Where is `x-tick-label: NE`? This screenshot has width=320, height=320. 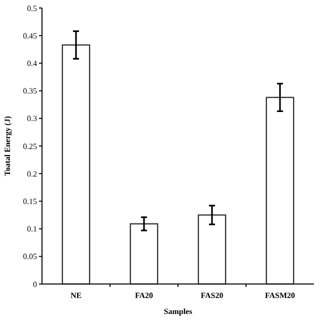 x-tick-label: NE is located at coordinates (76, 295).